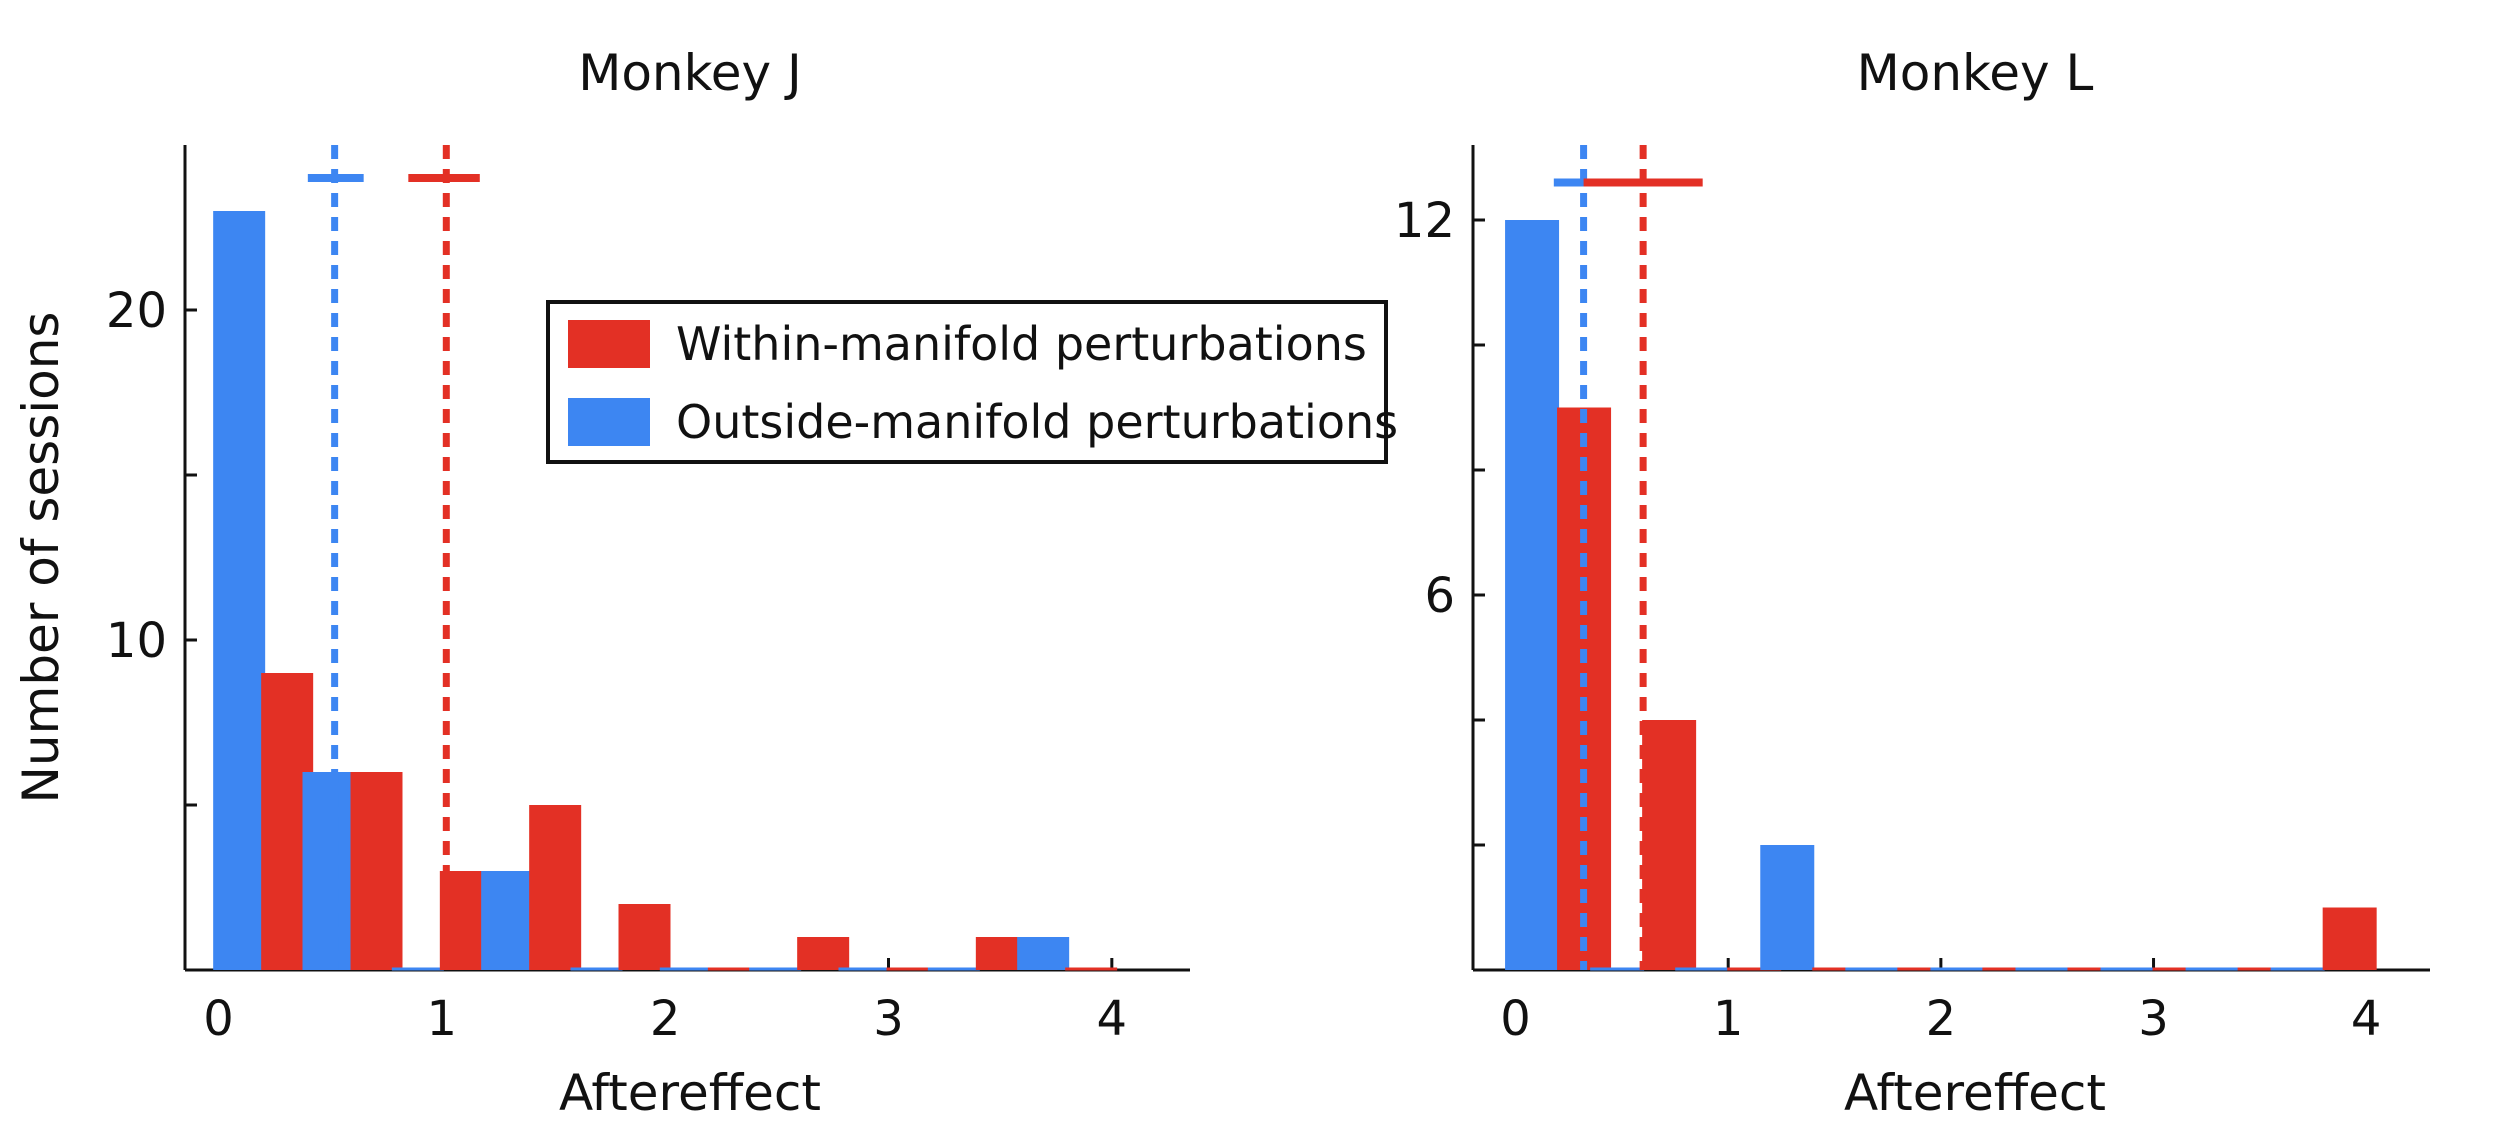  I want to click on legend-label: Outside-manifold perturbations, so click(1037, 422).